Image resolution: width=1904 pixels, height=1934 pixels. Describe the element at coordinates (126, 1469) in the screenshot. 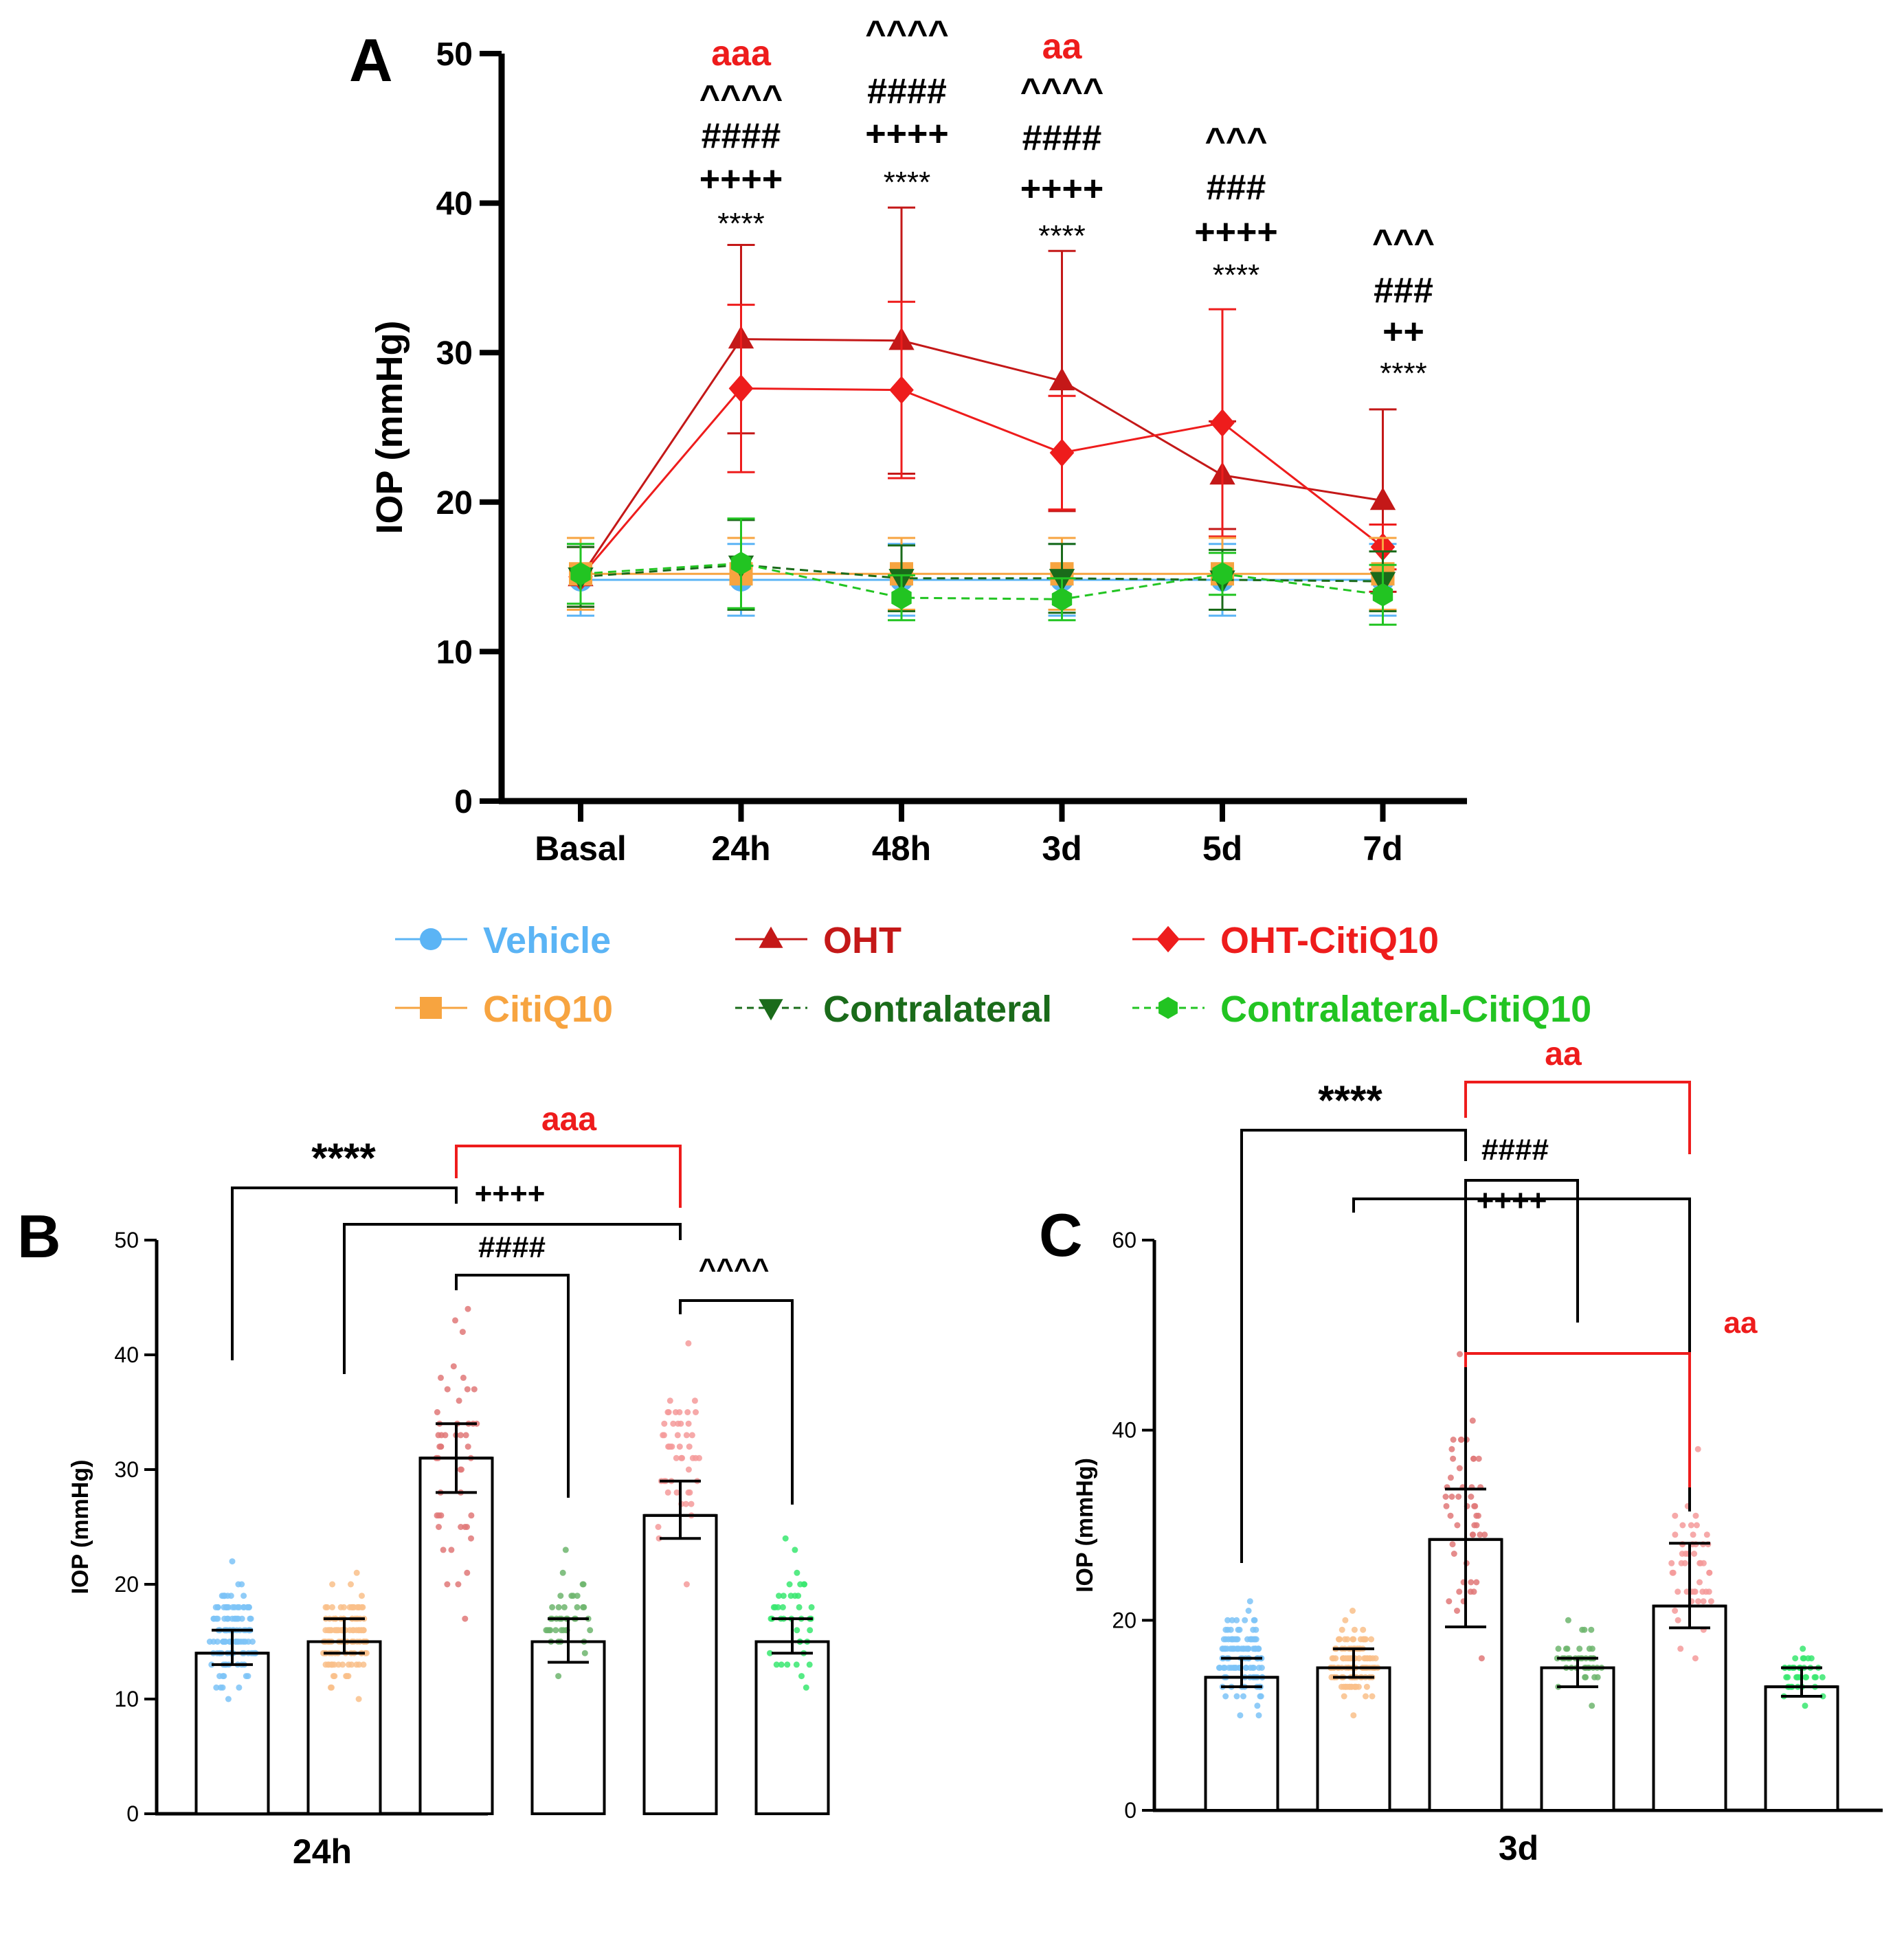

I see `y-tick-label: 30` at that location.